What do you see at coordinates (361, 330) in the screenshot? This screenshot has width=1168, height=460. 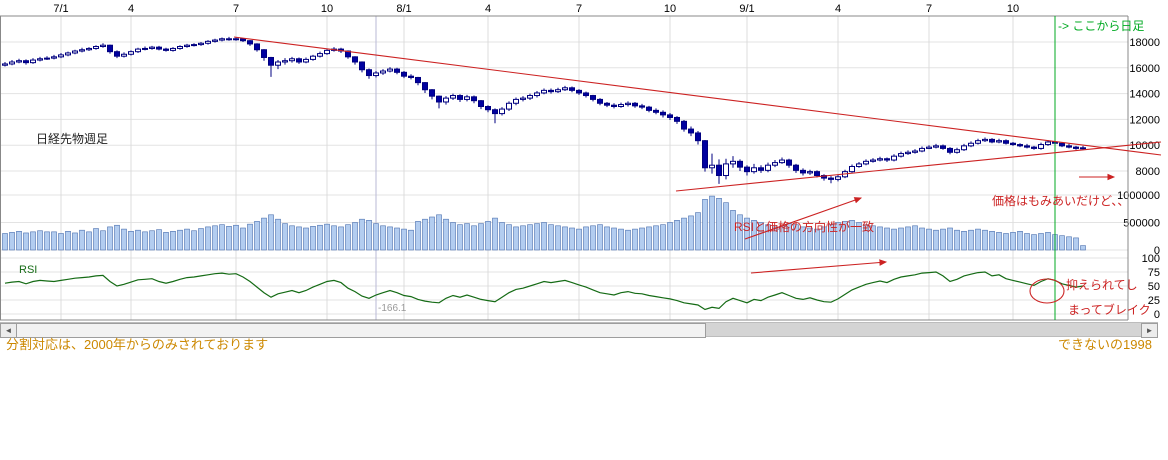 I see `scrollbar-thumb` at bounding box center [361, 330].